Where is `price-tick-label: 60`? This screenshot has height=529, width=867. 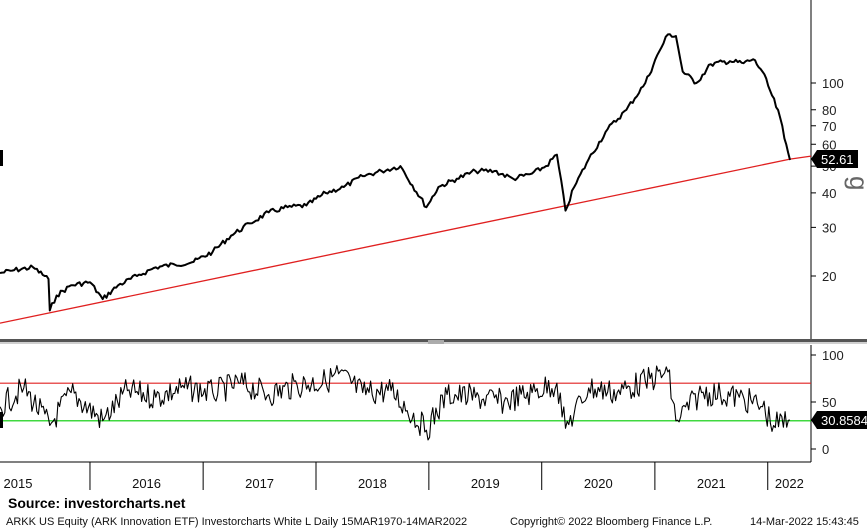
price-tick-label: 60 is located at coordinates (829, 144).